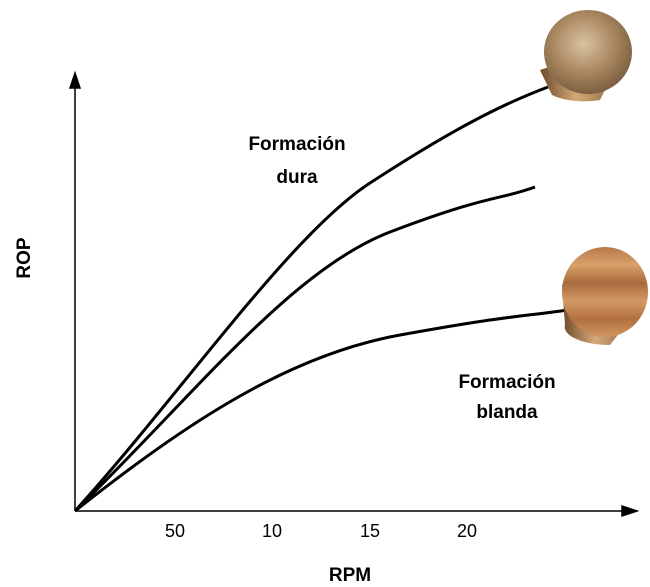  Describe the element at coordinates (350, 575) in the screenshot. I see `x-axis-label: RPM` at that location.